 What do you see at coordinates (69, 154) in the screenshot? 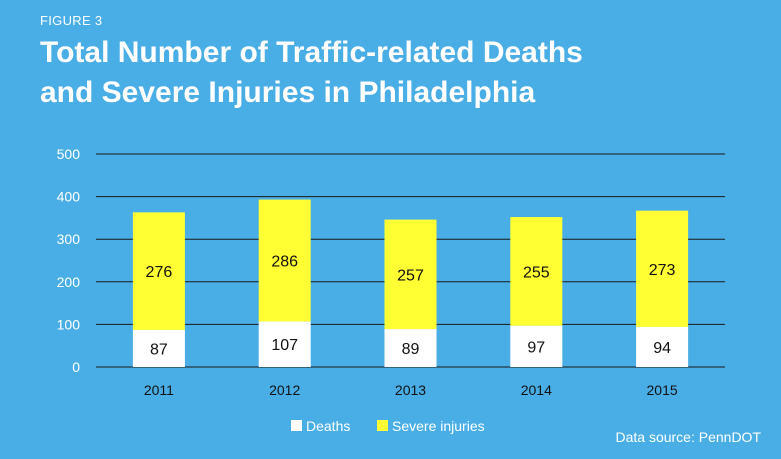
I see `y-tick-label: 500` at bounding box center [69, 154].